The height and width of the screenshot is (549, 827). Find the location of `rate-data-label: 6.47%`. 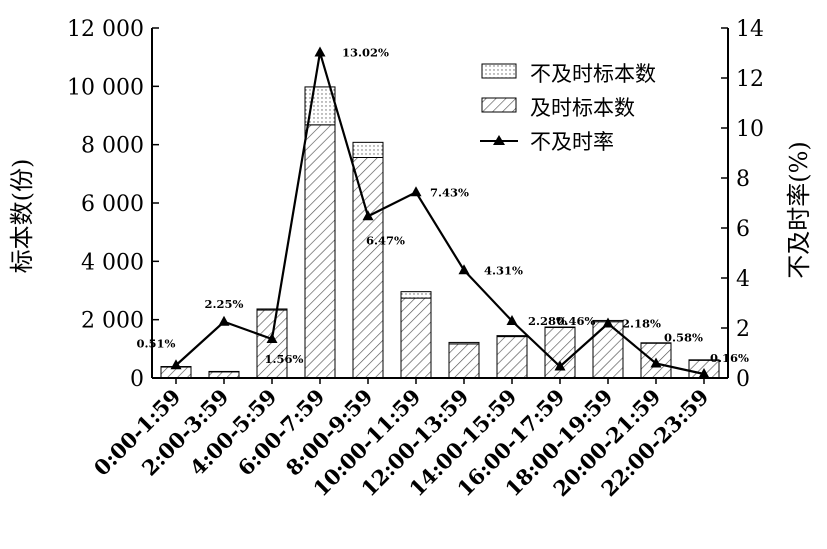

rate-data-label: 6.47% is located at coordinates (385, 240).